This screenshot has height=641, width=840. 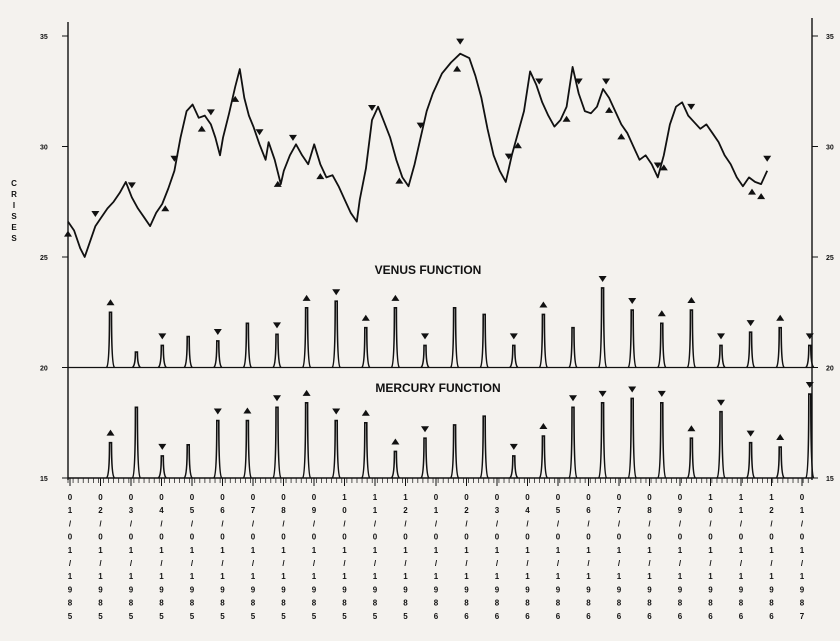 What do you see at coordinates (830, 37) in the screenshot?
I see `right-tick-label: 35` at bounding box center [830, 37].